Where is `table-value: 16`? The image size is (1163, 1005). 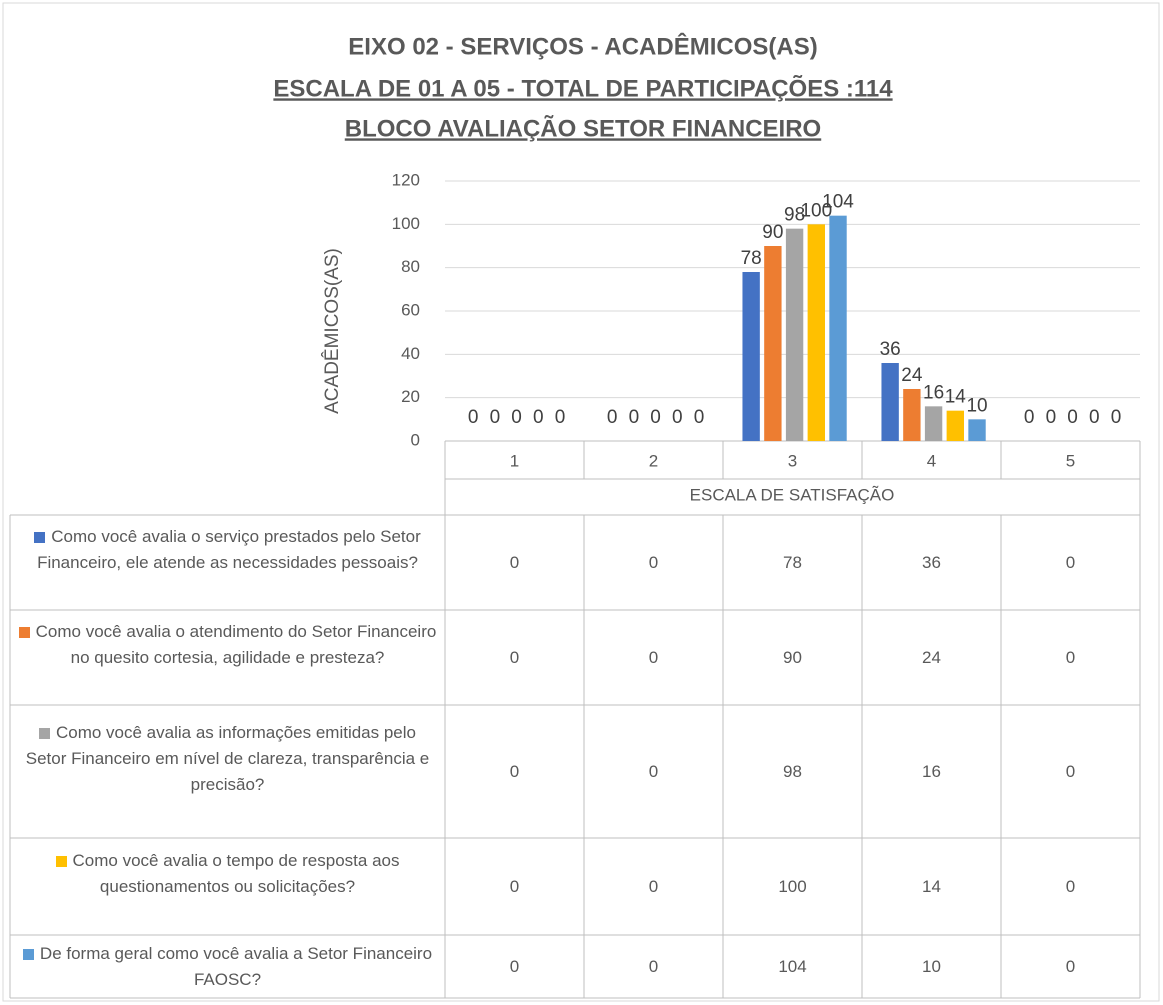
table-value: 16 is located at coordinates (931, 771).